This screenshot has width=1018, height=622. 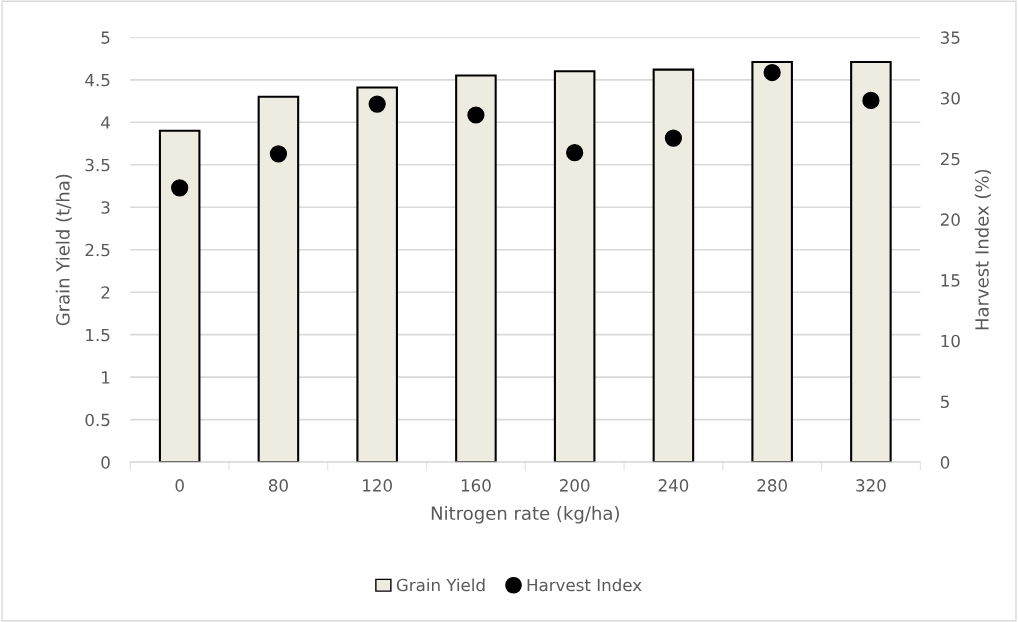 I want to click on y2-tick-label: 20, so click(x=950, y=219).